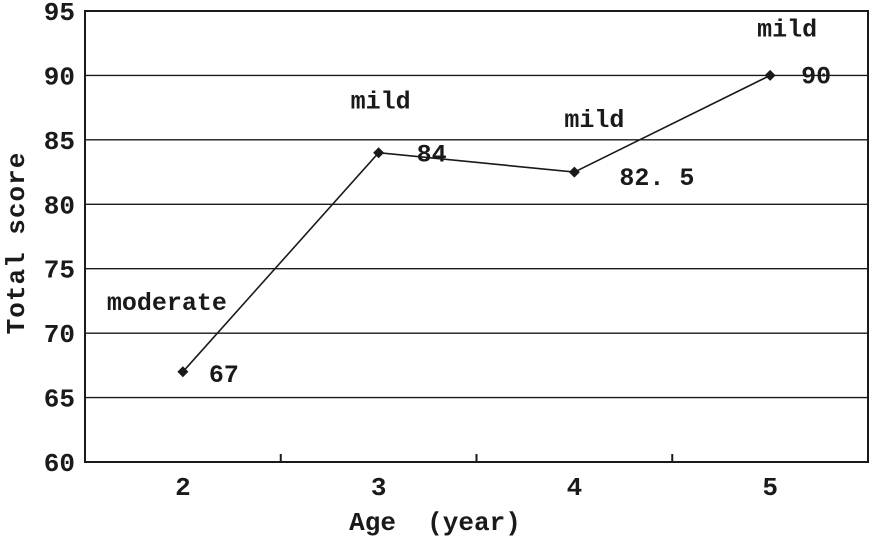 The image size is (872, 539). Describe the element at coordinates (770, 488) in the screenshot. I see `x-tick-label: 5` at that location.